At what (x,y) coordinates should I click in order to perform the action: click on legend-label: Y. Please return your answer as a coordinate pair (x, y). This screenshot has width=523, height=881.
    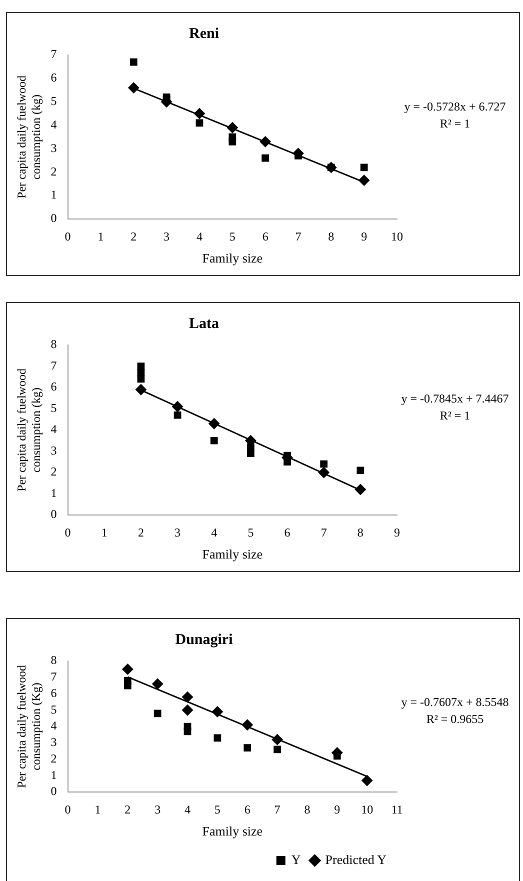
    Looking at the image, I should click on (296, 859).